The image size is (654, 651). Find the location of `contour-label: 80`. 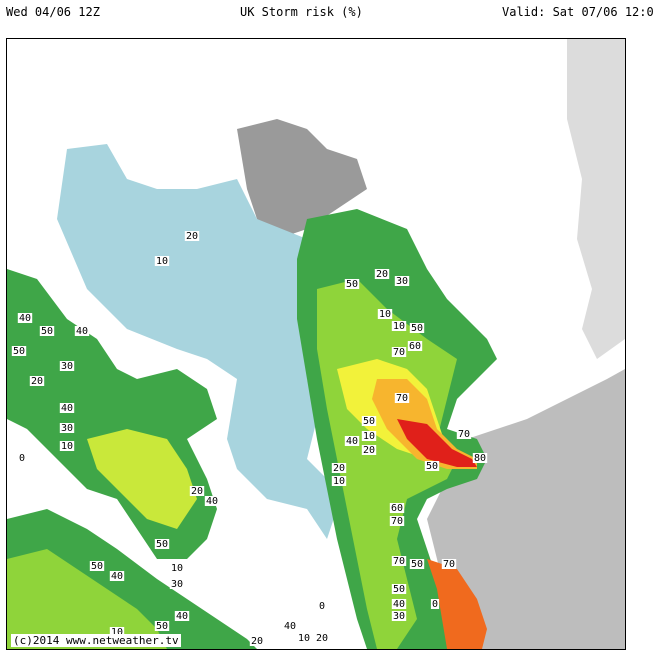

contour-label: 80 is located at coordinates (480, 458).